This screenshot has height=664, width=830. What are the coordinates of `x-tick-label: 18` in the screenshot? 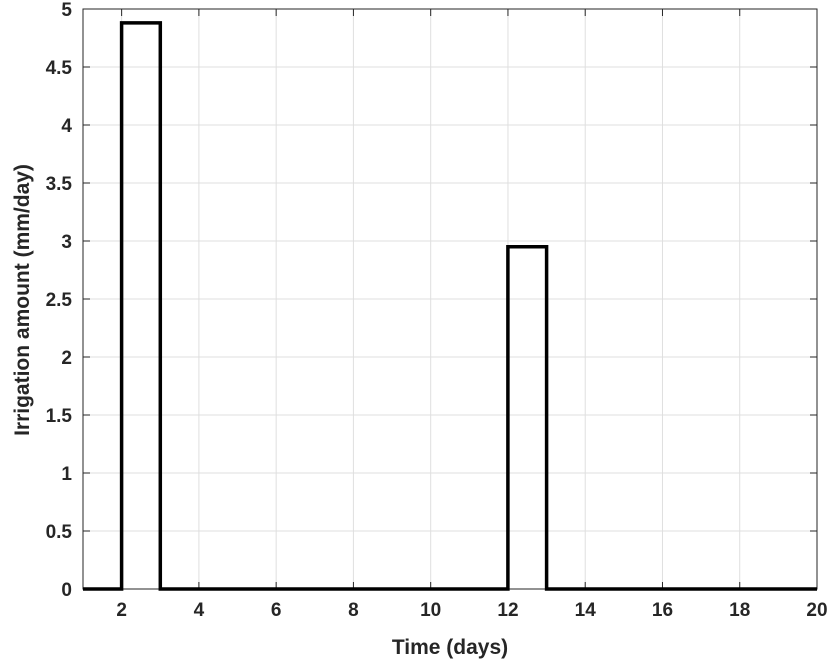 It's located at (739, 610).